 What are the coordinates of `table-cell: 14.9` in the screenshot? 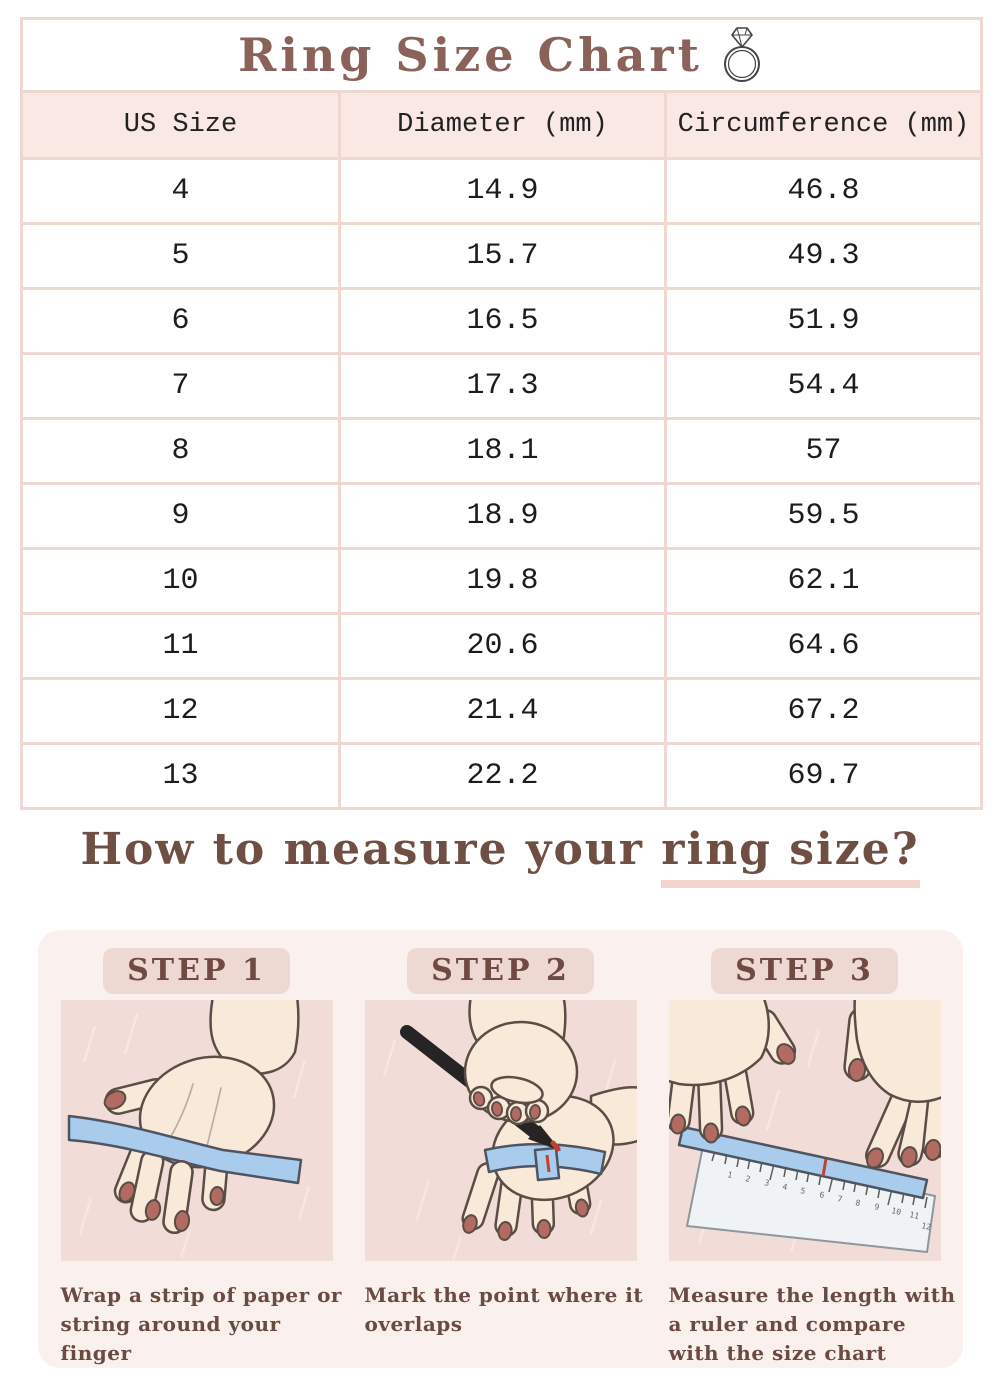 It's located at (502, 191).